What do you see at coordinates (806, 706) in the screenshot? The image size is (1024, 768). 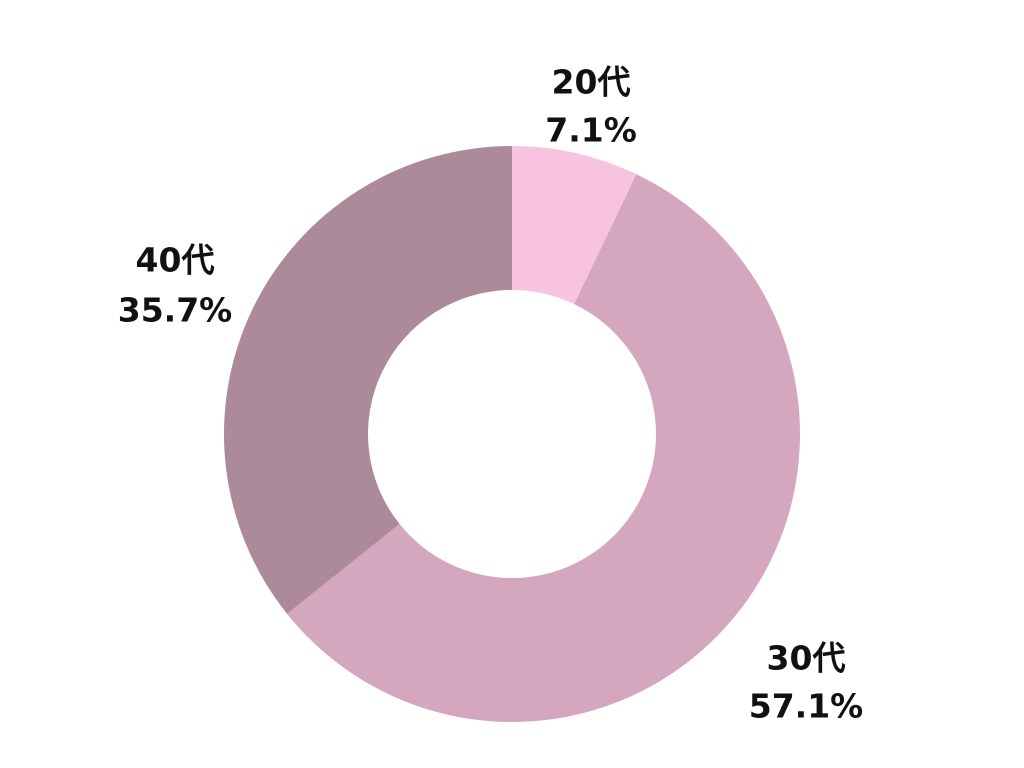 I see `slice-value-label: 57.1%` at bounding box center [806, 706].